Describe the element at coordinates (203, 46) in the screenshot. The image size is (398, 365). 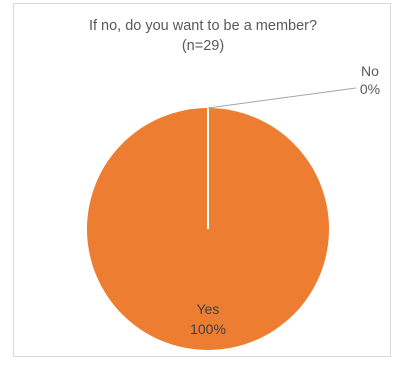
I see `chart-subtitle: (n=29)` at that location.